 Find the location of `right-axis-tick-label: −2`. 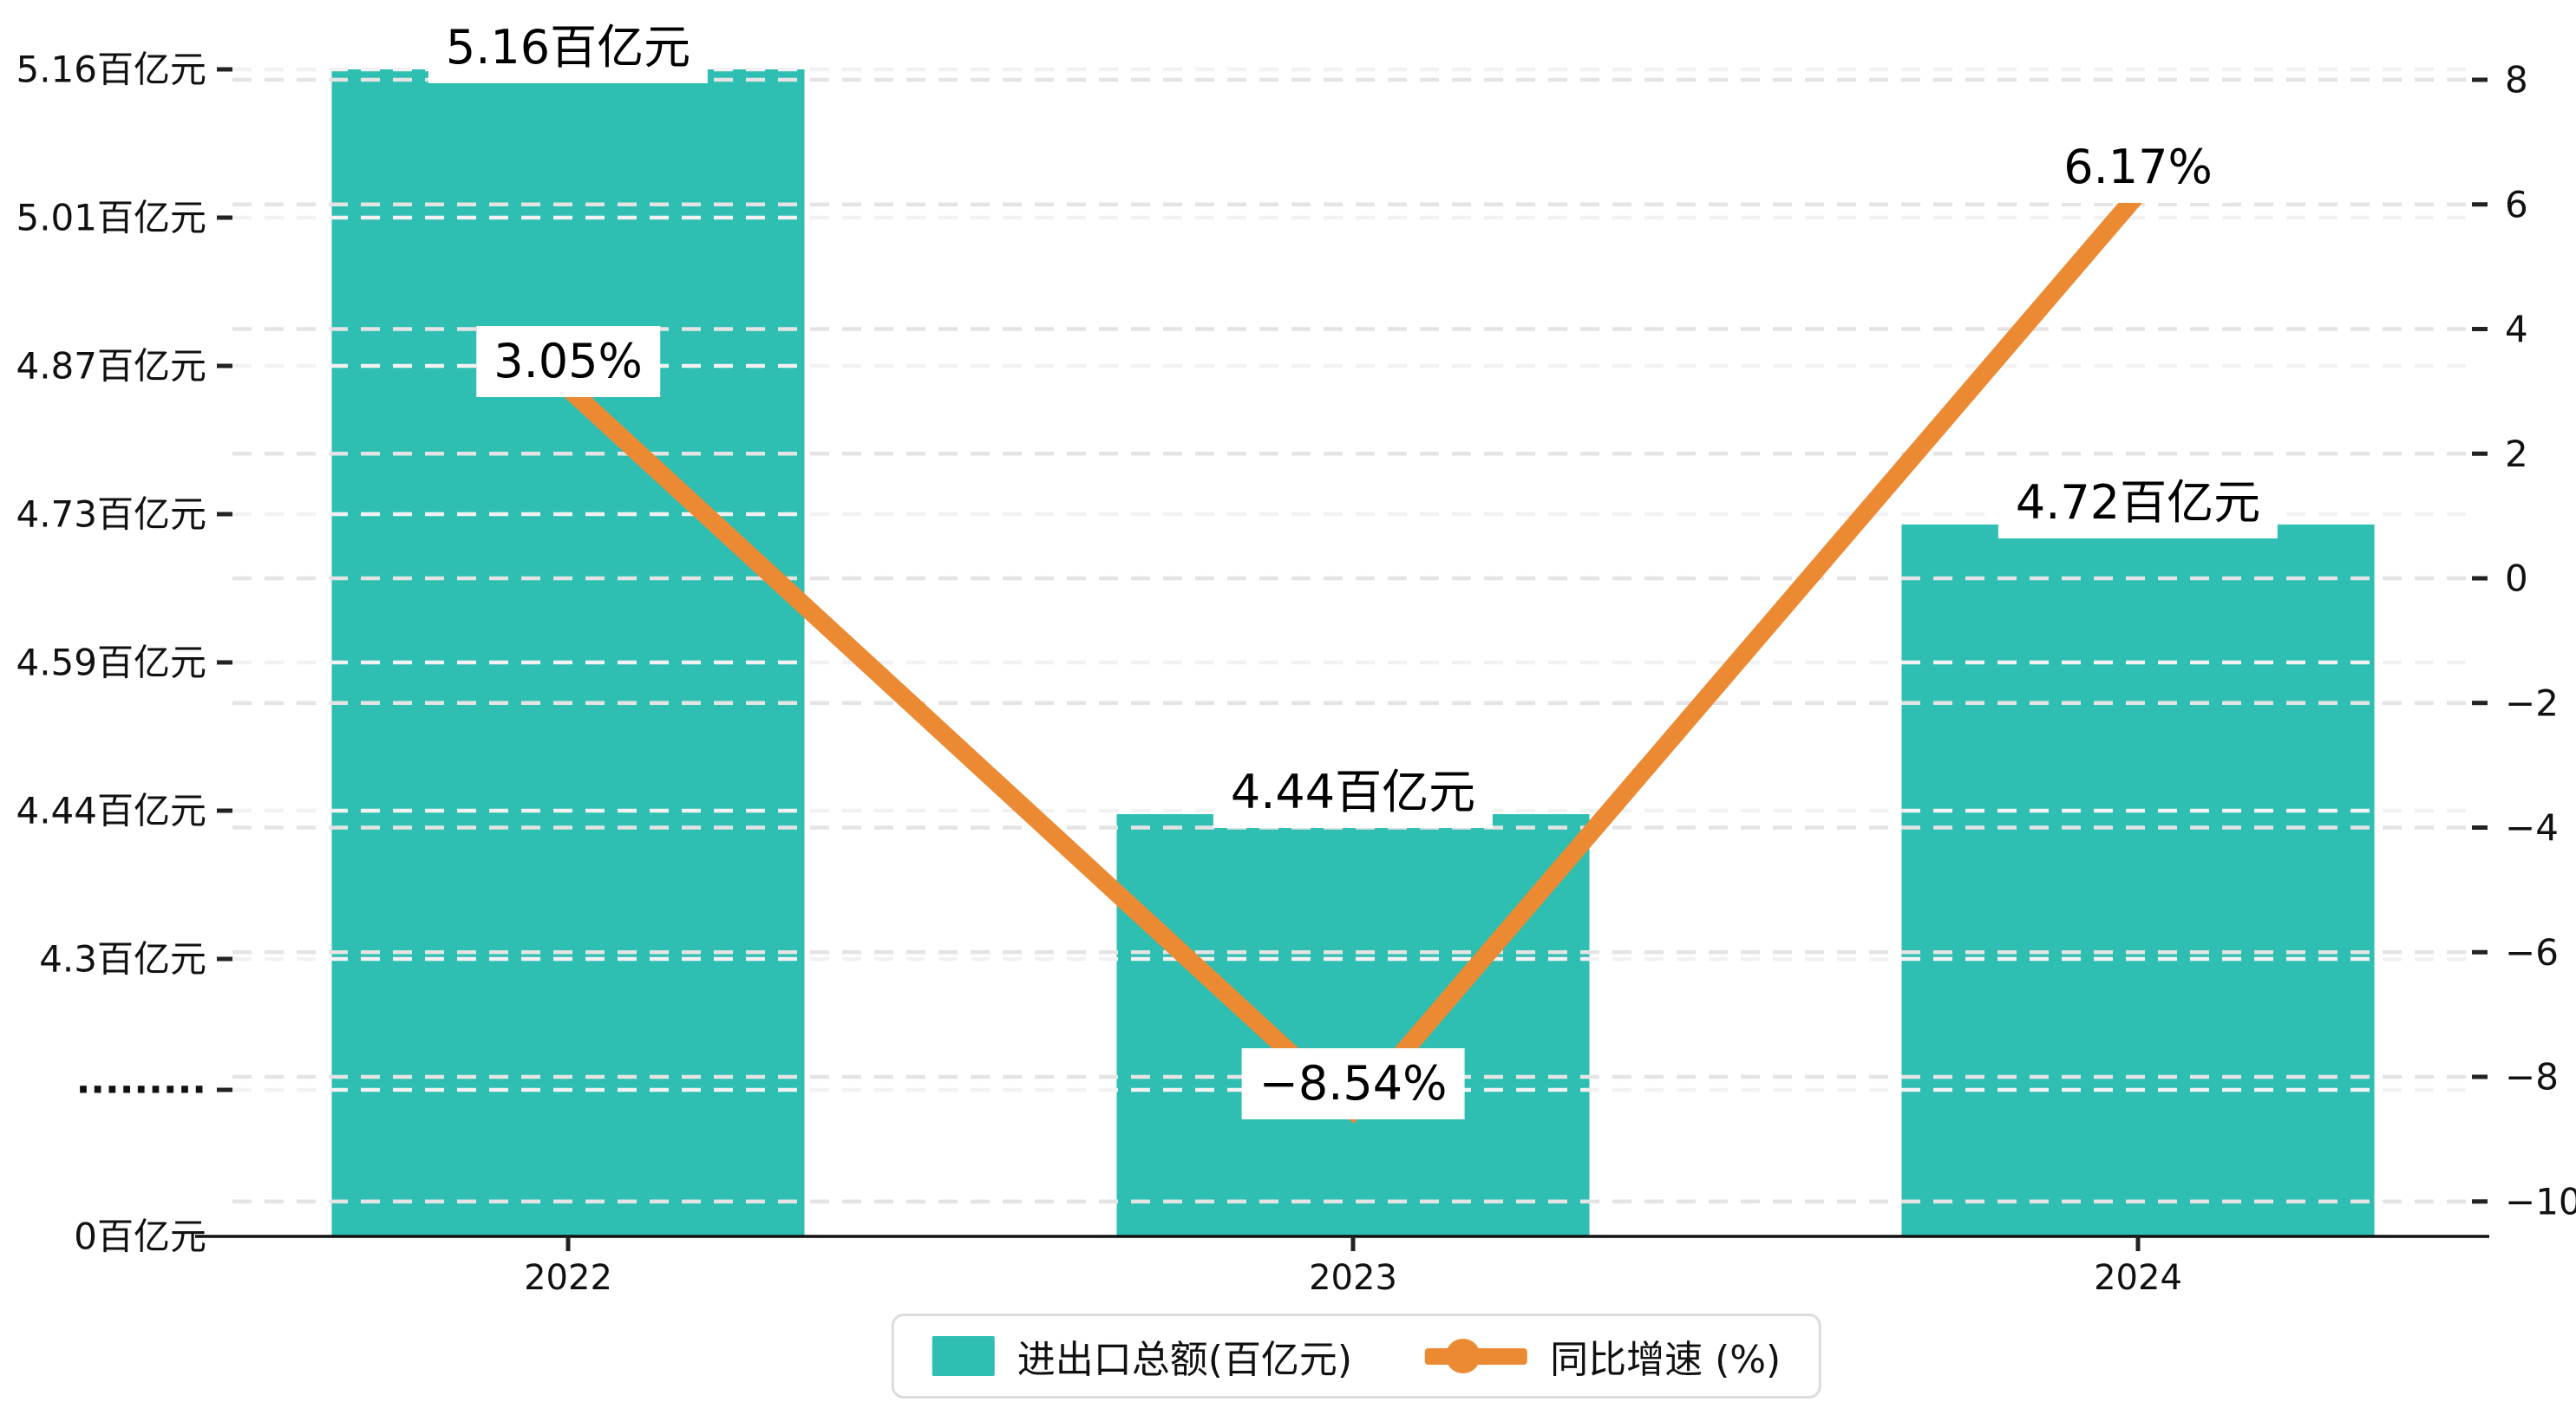

right-axis-tick-label: −2 is located at coordinates (2532, 702).